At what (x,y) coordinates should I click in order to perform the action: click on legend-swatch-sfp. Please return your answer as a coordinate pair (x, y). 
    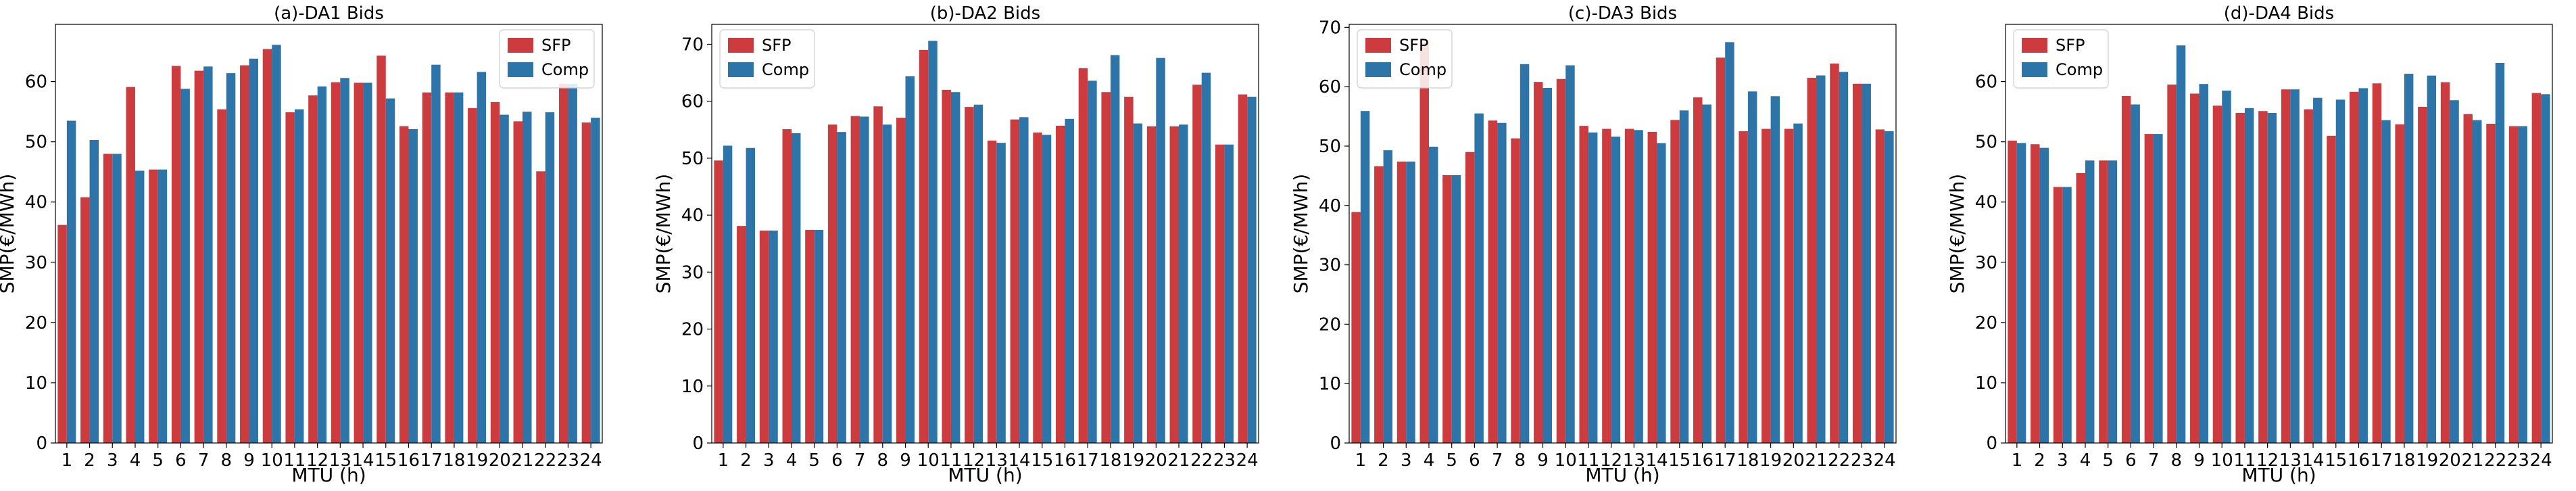
    Looking at the image, I should click on (1378, 45).